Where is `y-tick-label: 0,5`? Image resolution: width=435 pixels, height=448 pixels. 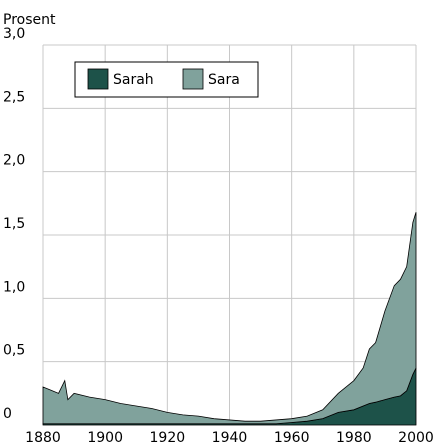
y-tick-label: 0,5 is located at coordinates (14, 351).